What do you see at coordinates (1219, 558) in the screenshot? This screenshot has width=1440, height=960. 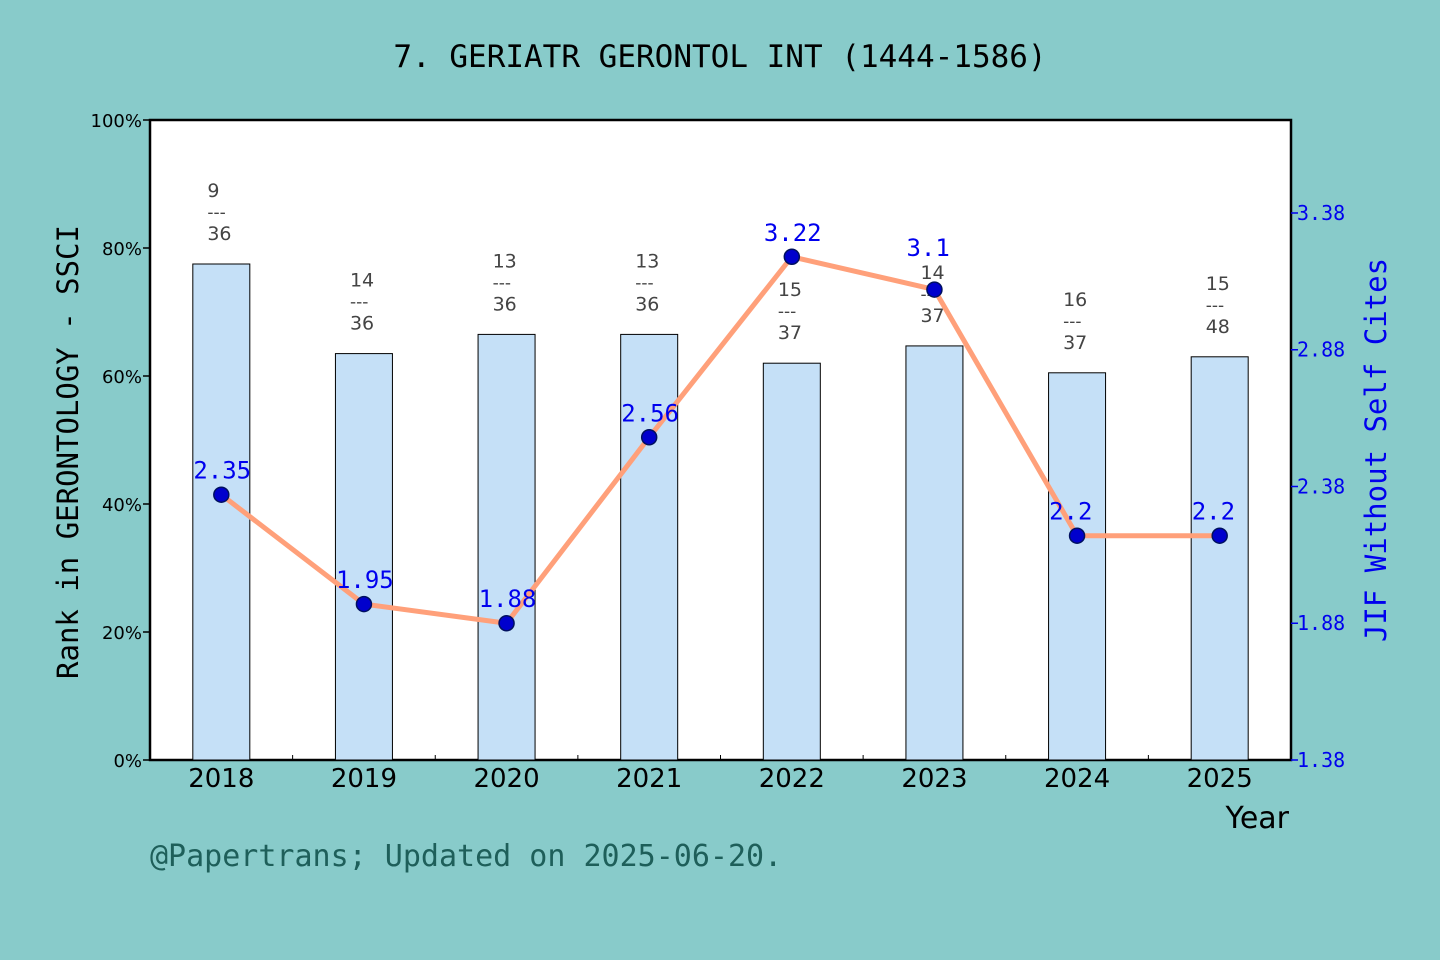 I see `bar-2025` at bounding box center [1219, 558].